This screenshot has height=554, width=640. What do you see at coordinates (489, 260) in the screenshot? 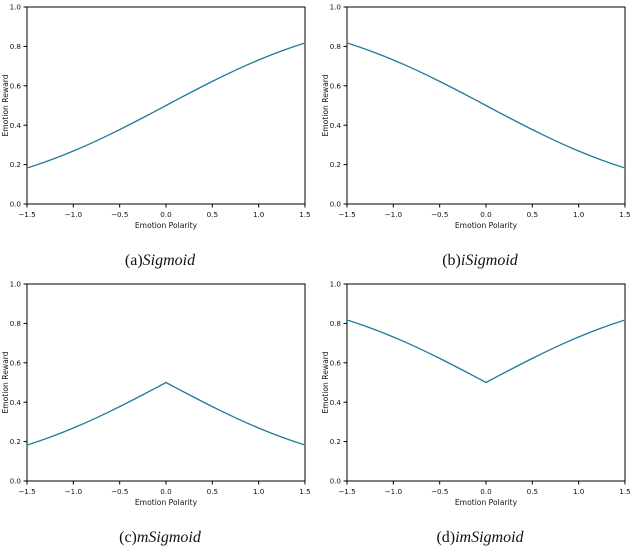
I see `caption-name: iSigmoid` at bounding box center [489, 260].